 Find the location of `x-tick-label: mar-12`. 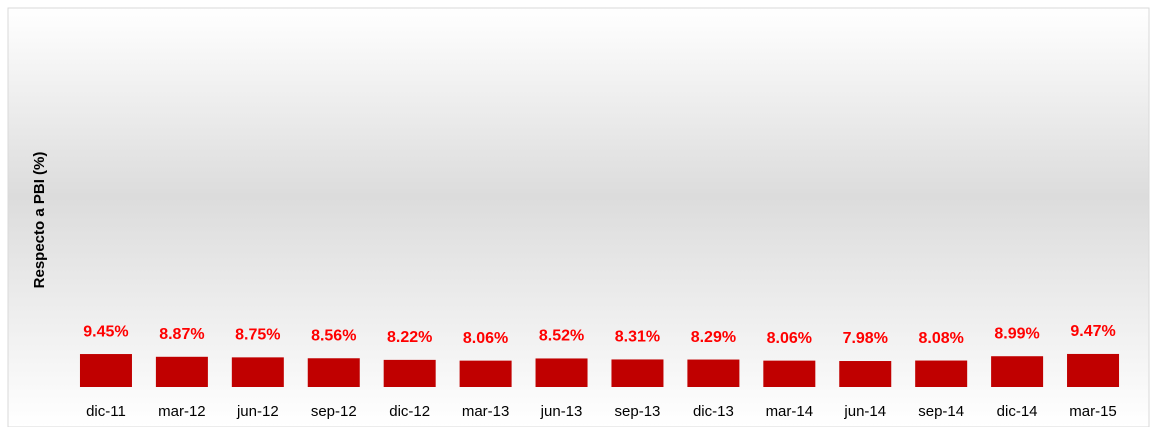

x-tick-label: mar-12 is located at coordinates (182, 411).